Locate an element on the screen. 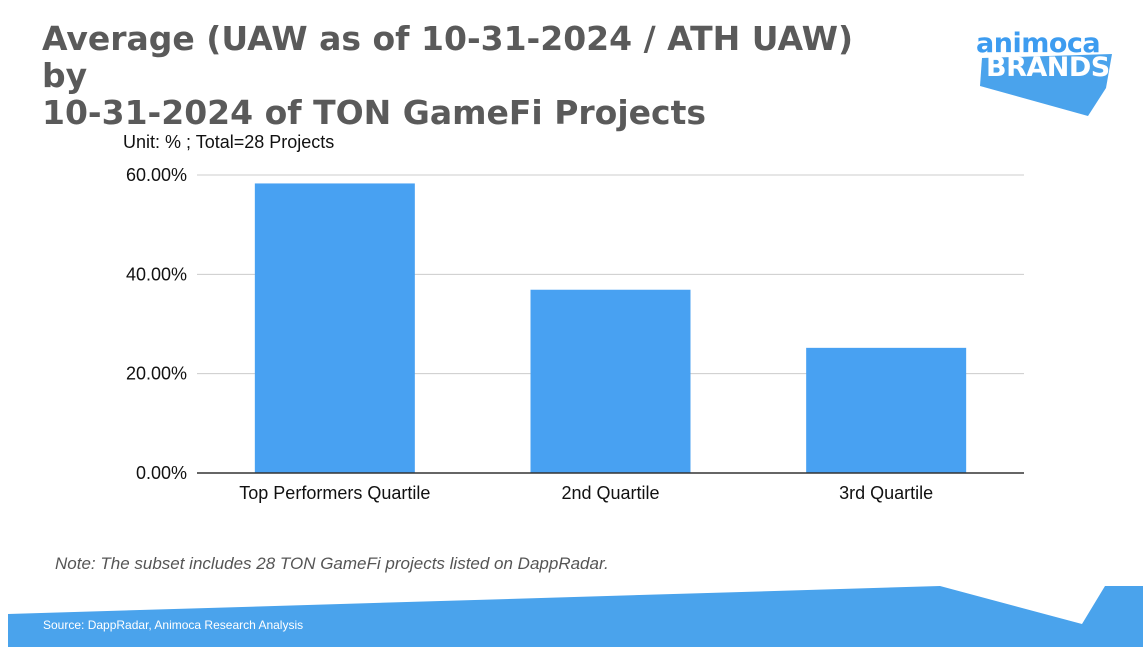 Image resolution: width=1143 pixels, height=647 pixels. x-tick-label: 3rd Quartile is located at coordinates (886, 493).